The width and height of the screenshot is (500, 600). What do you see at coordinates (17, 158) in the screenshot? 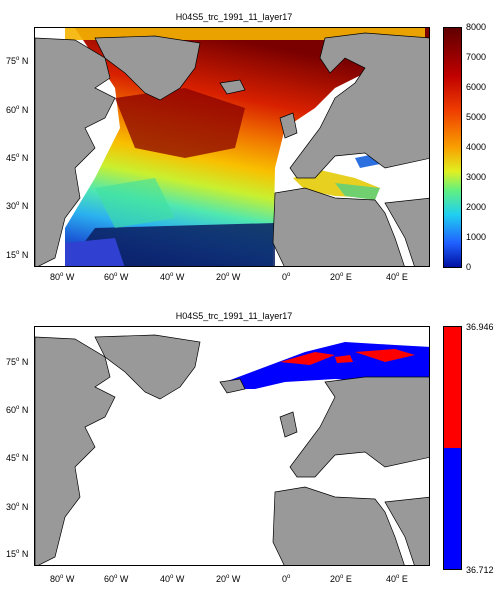
I see `lat-tick-top-45: 45o N` at bounding box center [17, 158].